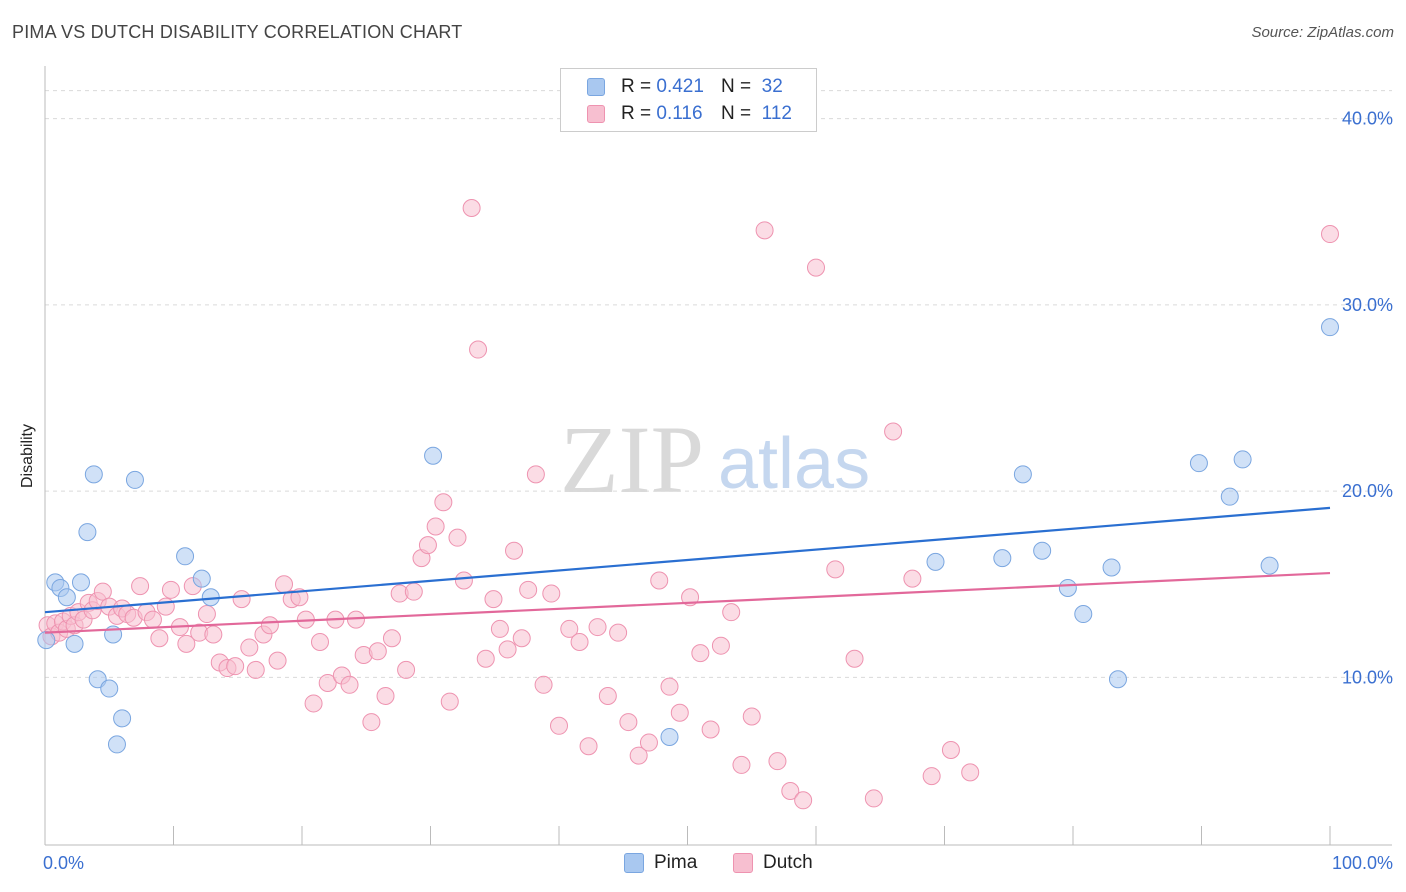  What do you see at coordinates (679, 113) in the screenshot?
I see `legend-r-value-dutch: 0.116` at bounding box center [679, 113].